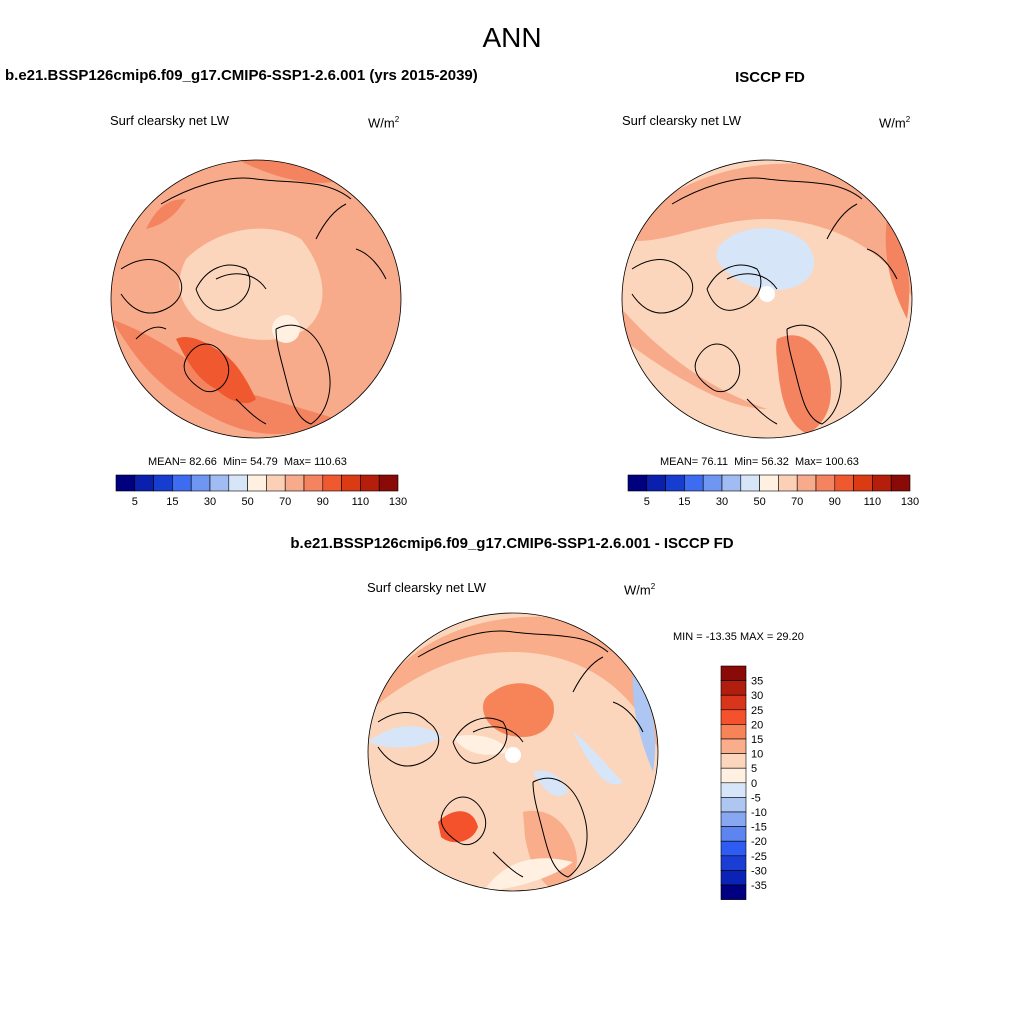  I want to click on colorbar-isccp: 5 15 30 50 70 90 110 130, so click(773, 491).